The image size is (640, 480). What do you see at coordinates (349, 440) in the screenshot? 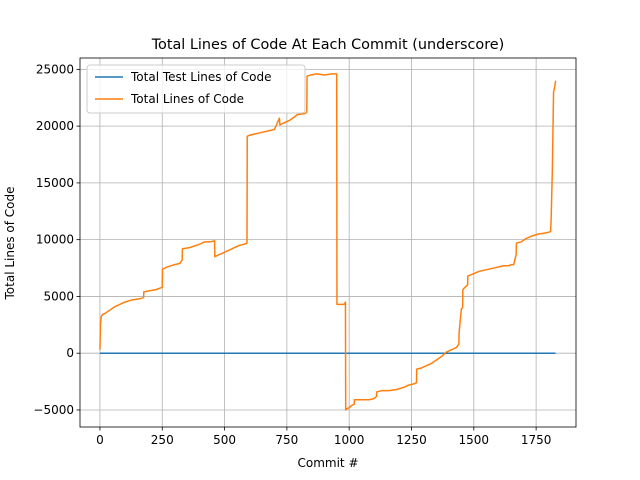
I see `x-tick-label-4: 1000` at bounding box center [349, 440].